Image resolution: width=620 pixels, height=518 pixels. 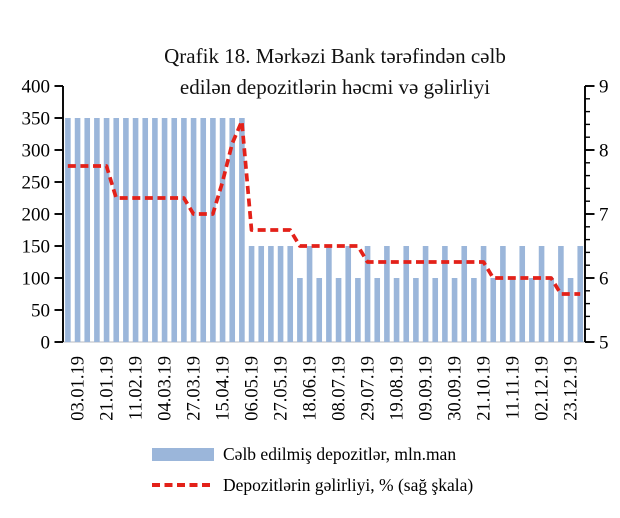 What do you see at coordinates (224, 388) in the screenshot?
I see `x-axis-date-label: 15.04.19` at bounding box center [224, 388].